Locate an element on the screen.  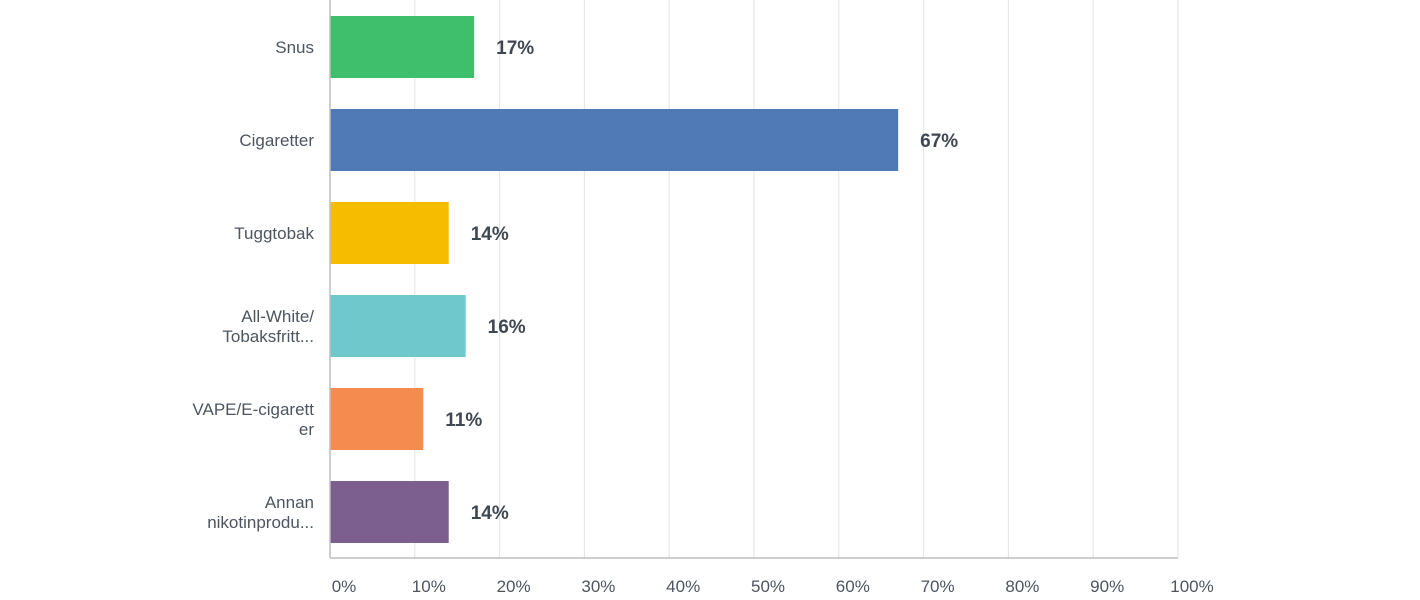
x-tick-label: 70% is located at coordinates (938, 586).